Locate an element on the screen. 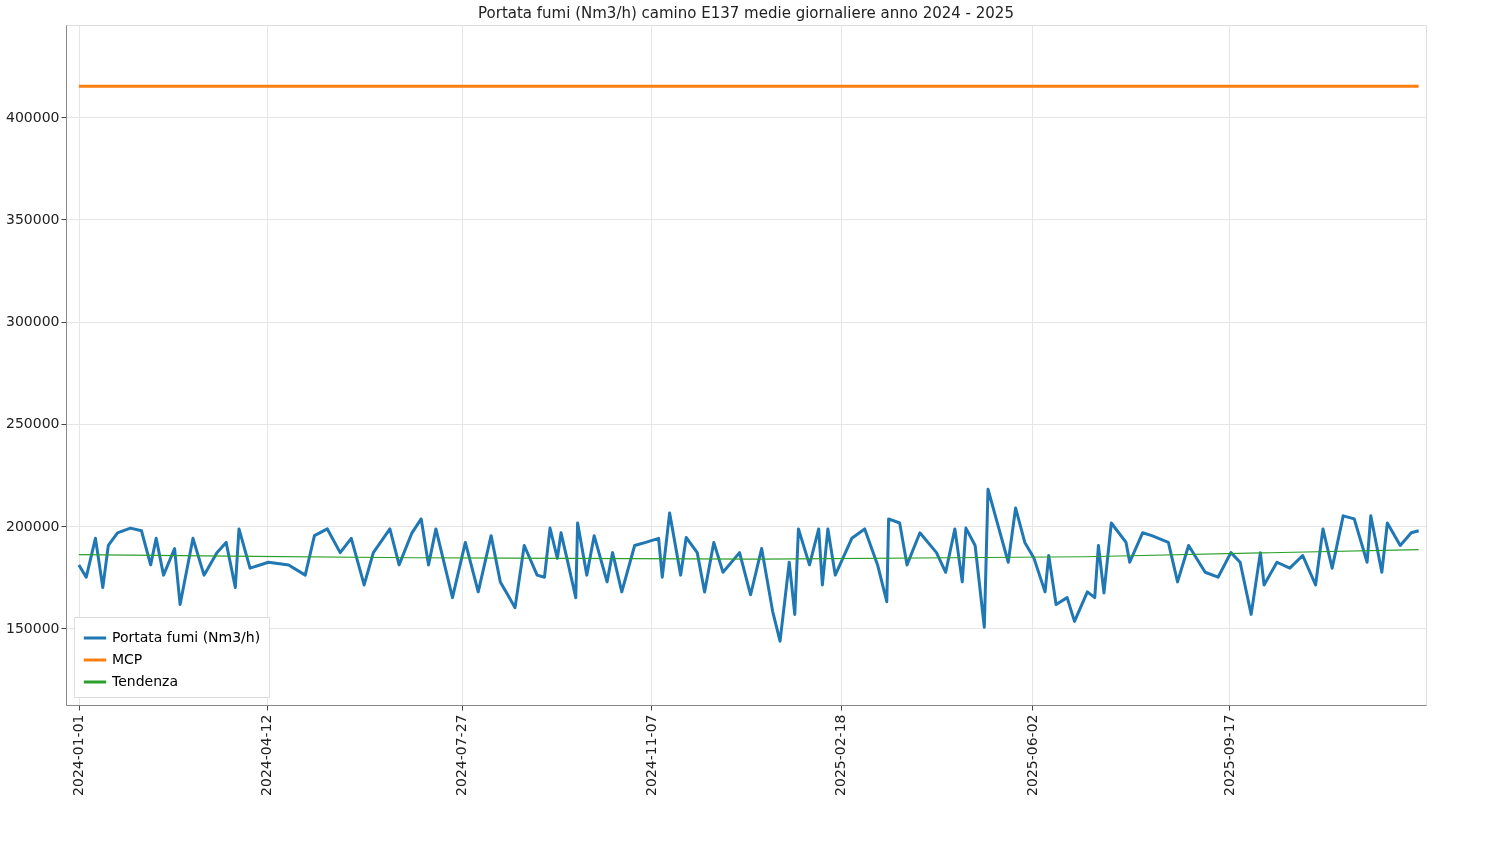  x-tick-label: 2025-06-02 is located at coordinates (1031, 755).